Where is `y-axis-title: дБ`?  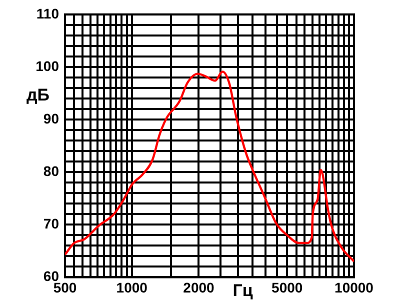
y-axis-title: дБ is located at coordinates (38, 95).